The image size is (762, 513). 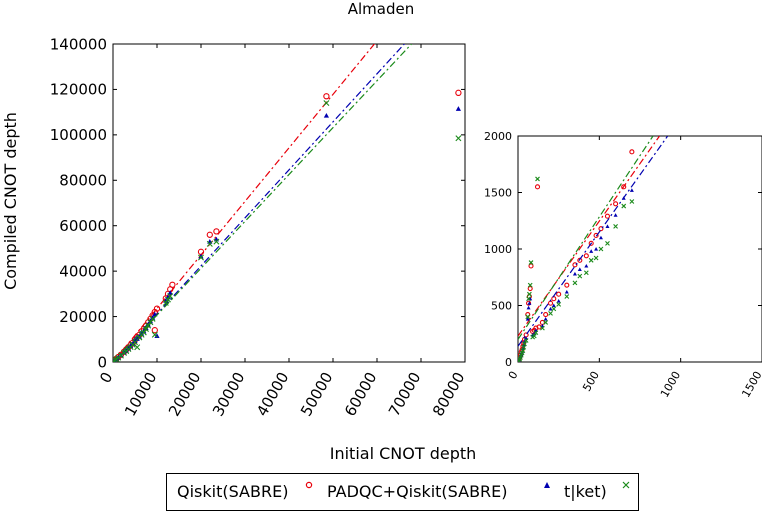 I want to click on inset-fit-line-triangle, so click(x=593, y=241).